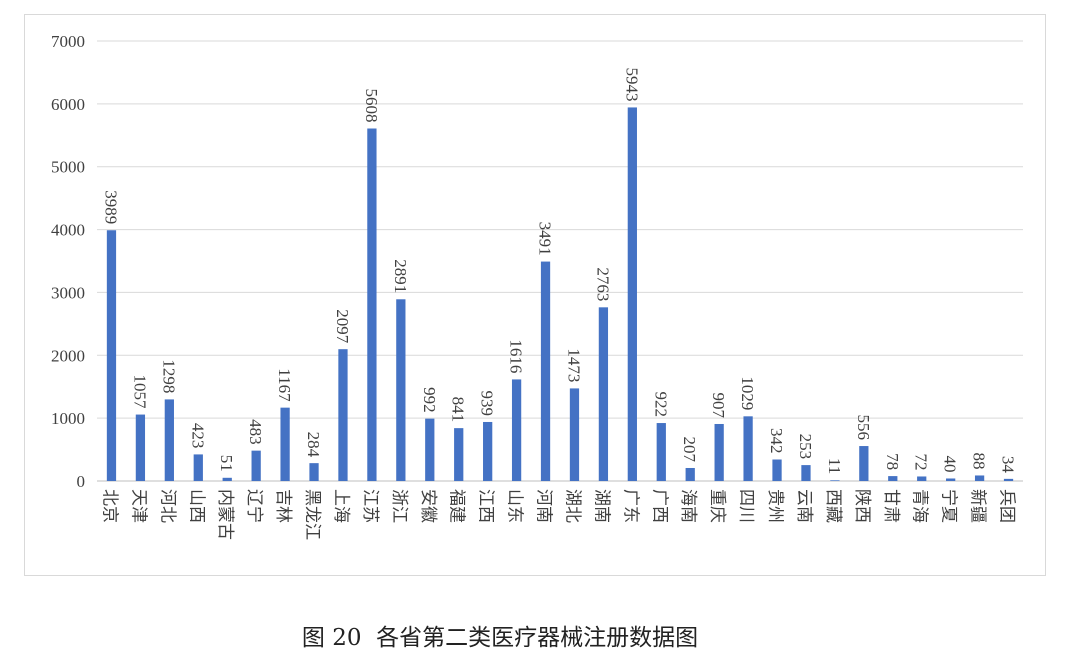 The width and height of the screenshot is (1068, 669). What do you see at coordinates (428, 506) in the screenshot?
I see `x-tick-label: 安徽` at bounding box center [428, 506].